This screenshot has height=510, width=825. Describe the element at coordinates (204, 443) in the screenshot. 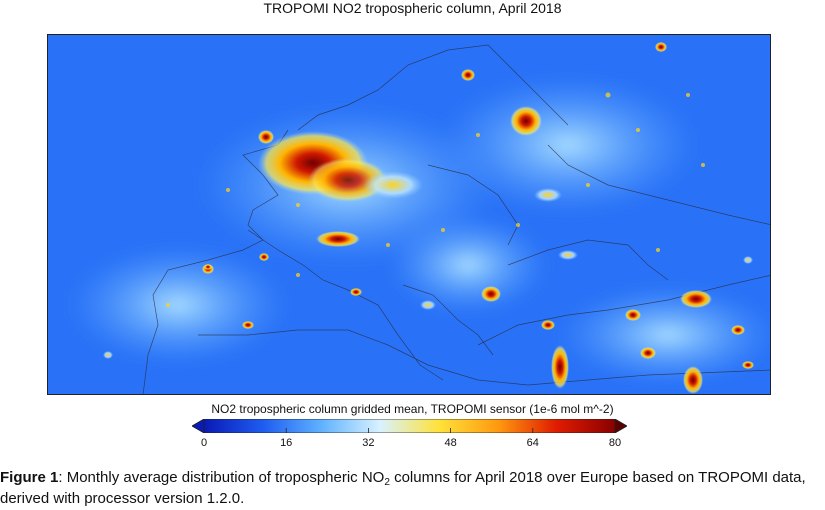

I see `colorbar-tick-label: 0` at that location.